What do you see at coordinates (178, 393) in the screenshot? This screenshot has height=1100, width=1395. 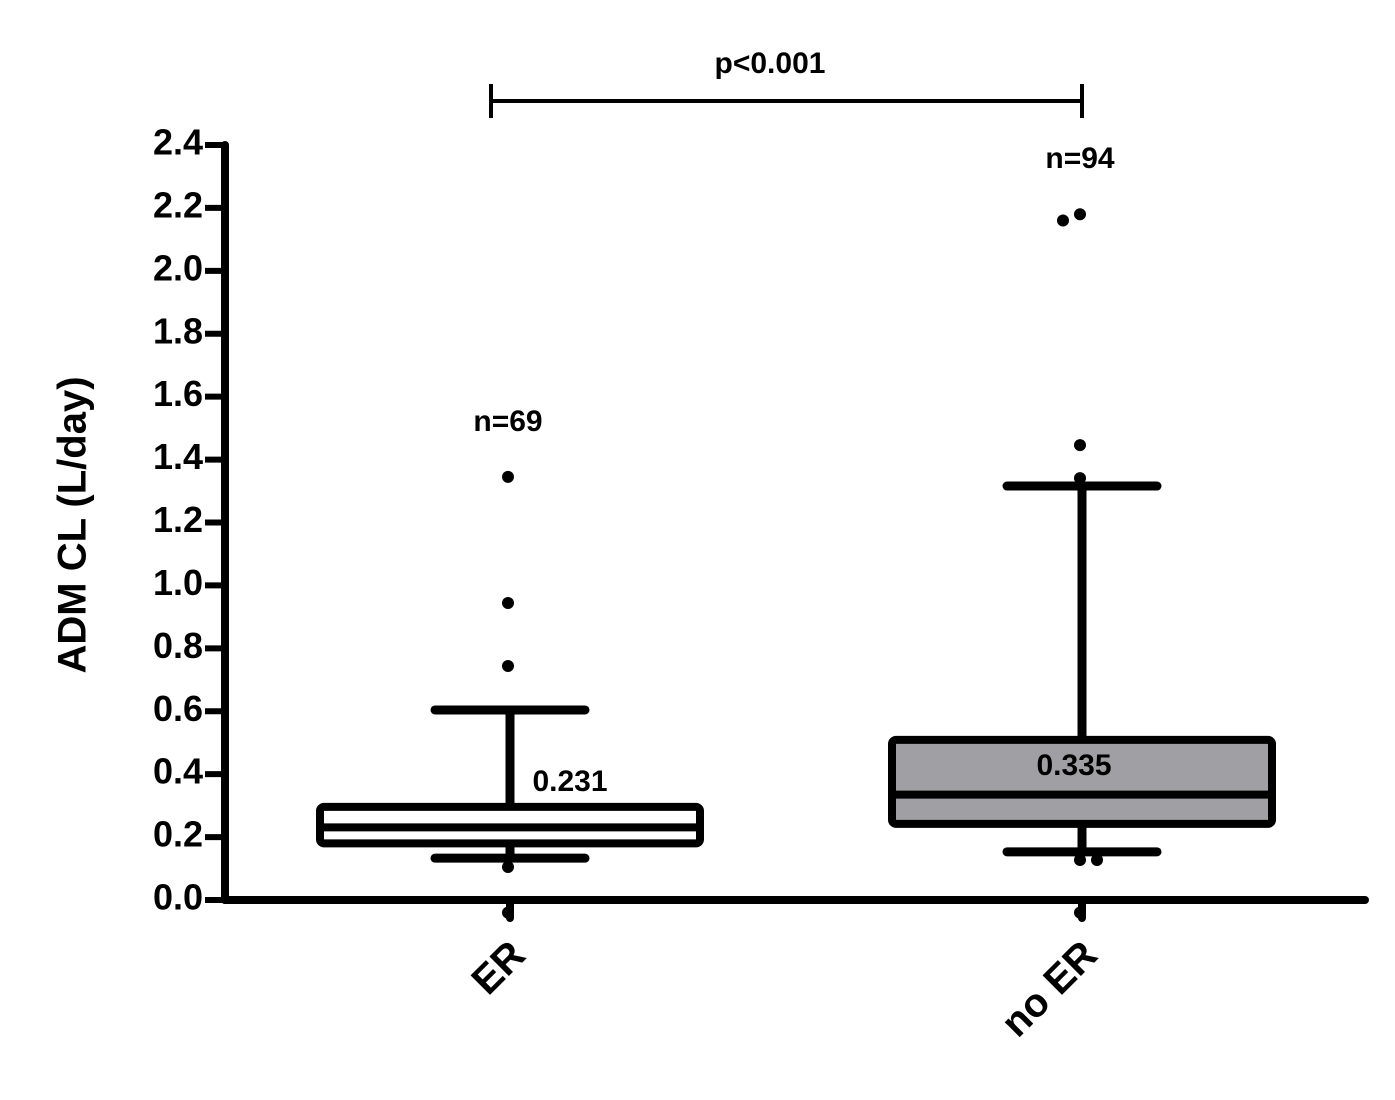 I see `y-tick-label: 1.6` at bounding box center [178, 393].